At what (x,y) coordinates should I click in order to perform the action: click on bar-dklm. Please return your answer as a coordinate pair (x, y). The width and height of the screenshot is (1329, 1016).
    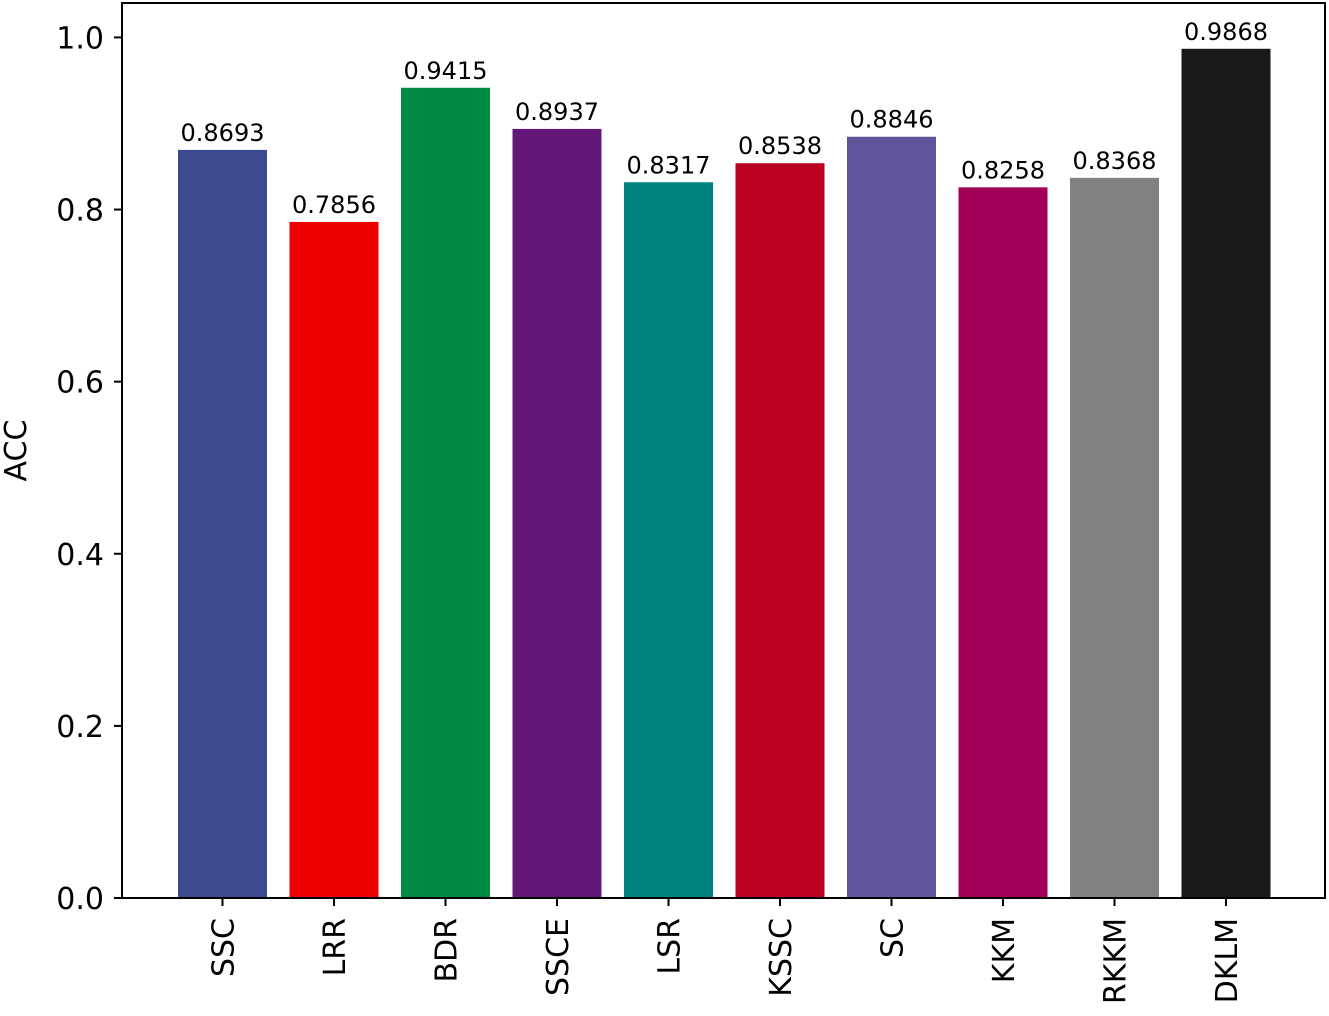
    Looking at the image, I should click on (1226, 473).